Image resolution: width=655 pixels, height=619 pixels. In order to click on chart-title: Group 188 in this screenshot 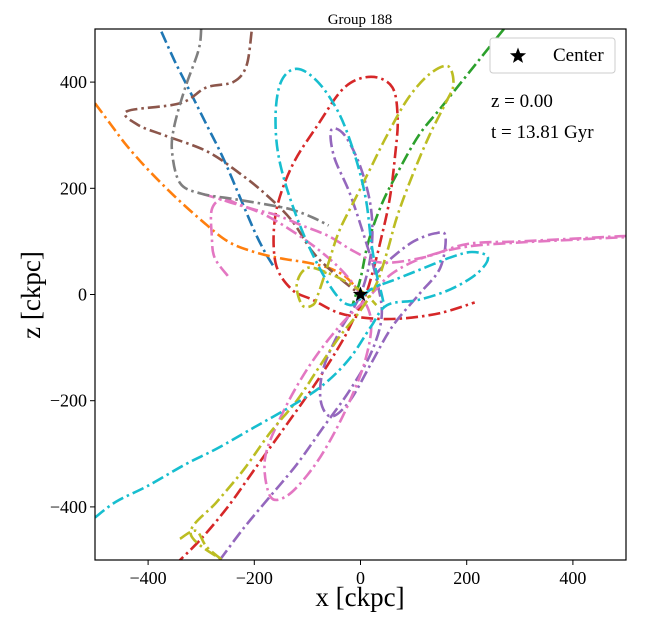, I will do `click(360, 20)`.